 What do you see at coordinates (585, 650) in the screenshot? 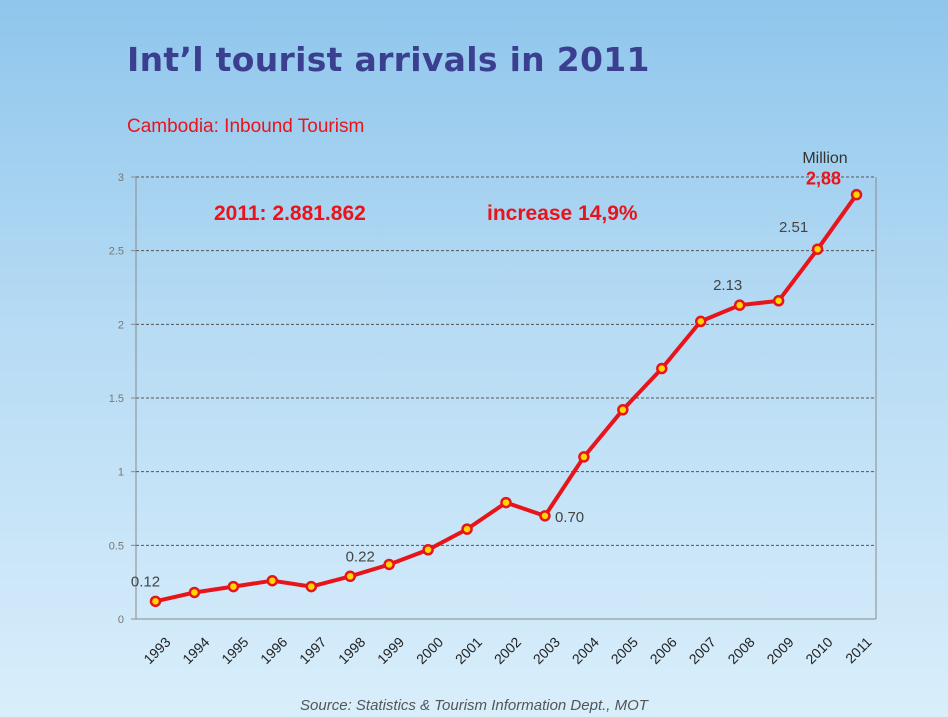
I see `x-tick-label: 2004` at bounding box center [585, 650].